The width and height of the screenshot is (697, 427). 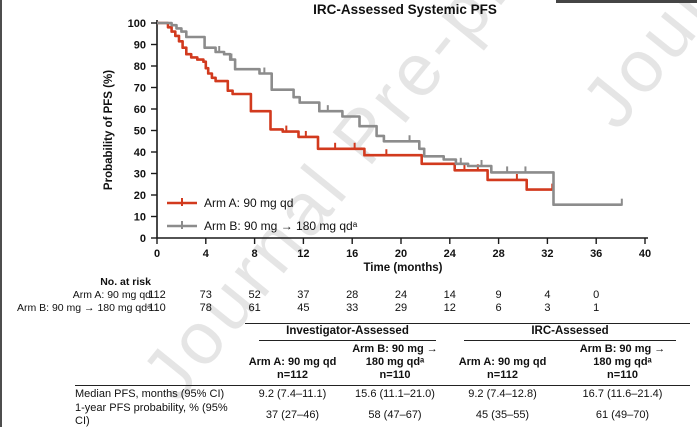 I want to click on at-risk-label-arm-a: Arm A: 90 mg qd, so click(x=112, y=295).